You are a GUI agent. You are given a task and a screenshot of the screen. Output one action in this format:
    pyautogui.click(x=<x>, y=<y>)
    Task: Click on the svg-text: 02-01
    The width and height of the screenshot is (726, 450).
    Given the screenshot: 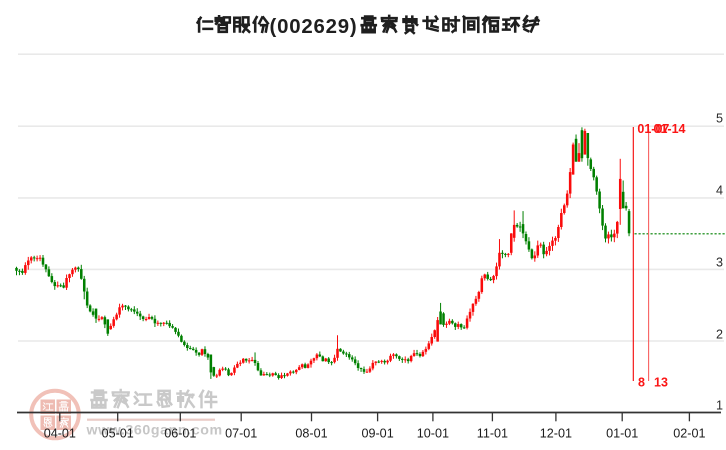 What is the action you would take?
    pyautogui.click(x=689, y=434)
    